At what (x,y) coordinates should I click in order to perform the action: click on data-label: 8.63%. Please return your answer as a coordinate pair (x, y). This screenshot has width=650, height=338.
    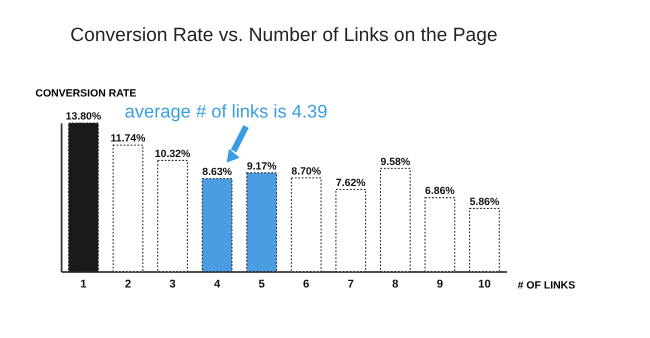
    Looking at the image, I should click on (217, 172).